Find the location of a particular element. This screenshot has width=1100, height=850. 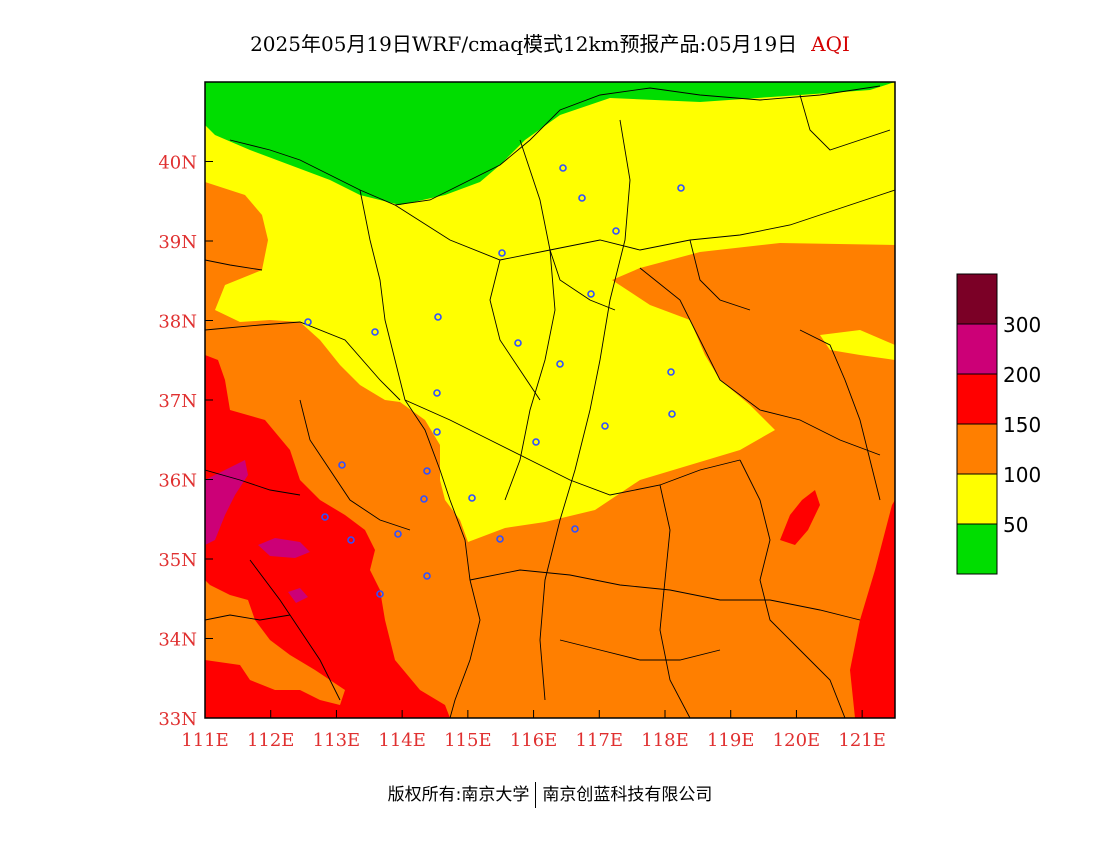

lon-tick-label: 112E is located at coordinates (271, 740).